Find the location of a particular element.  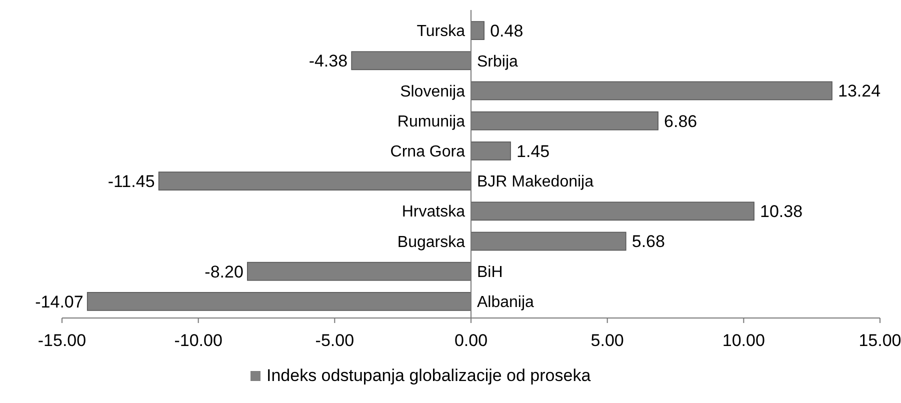

y-tick-label: Turska is located at coordinates (441, 31).